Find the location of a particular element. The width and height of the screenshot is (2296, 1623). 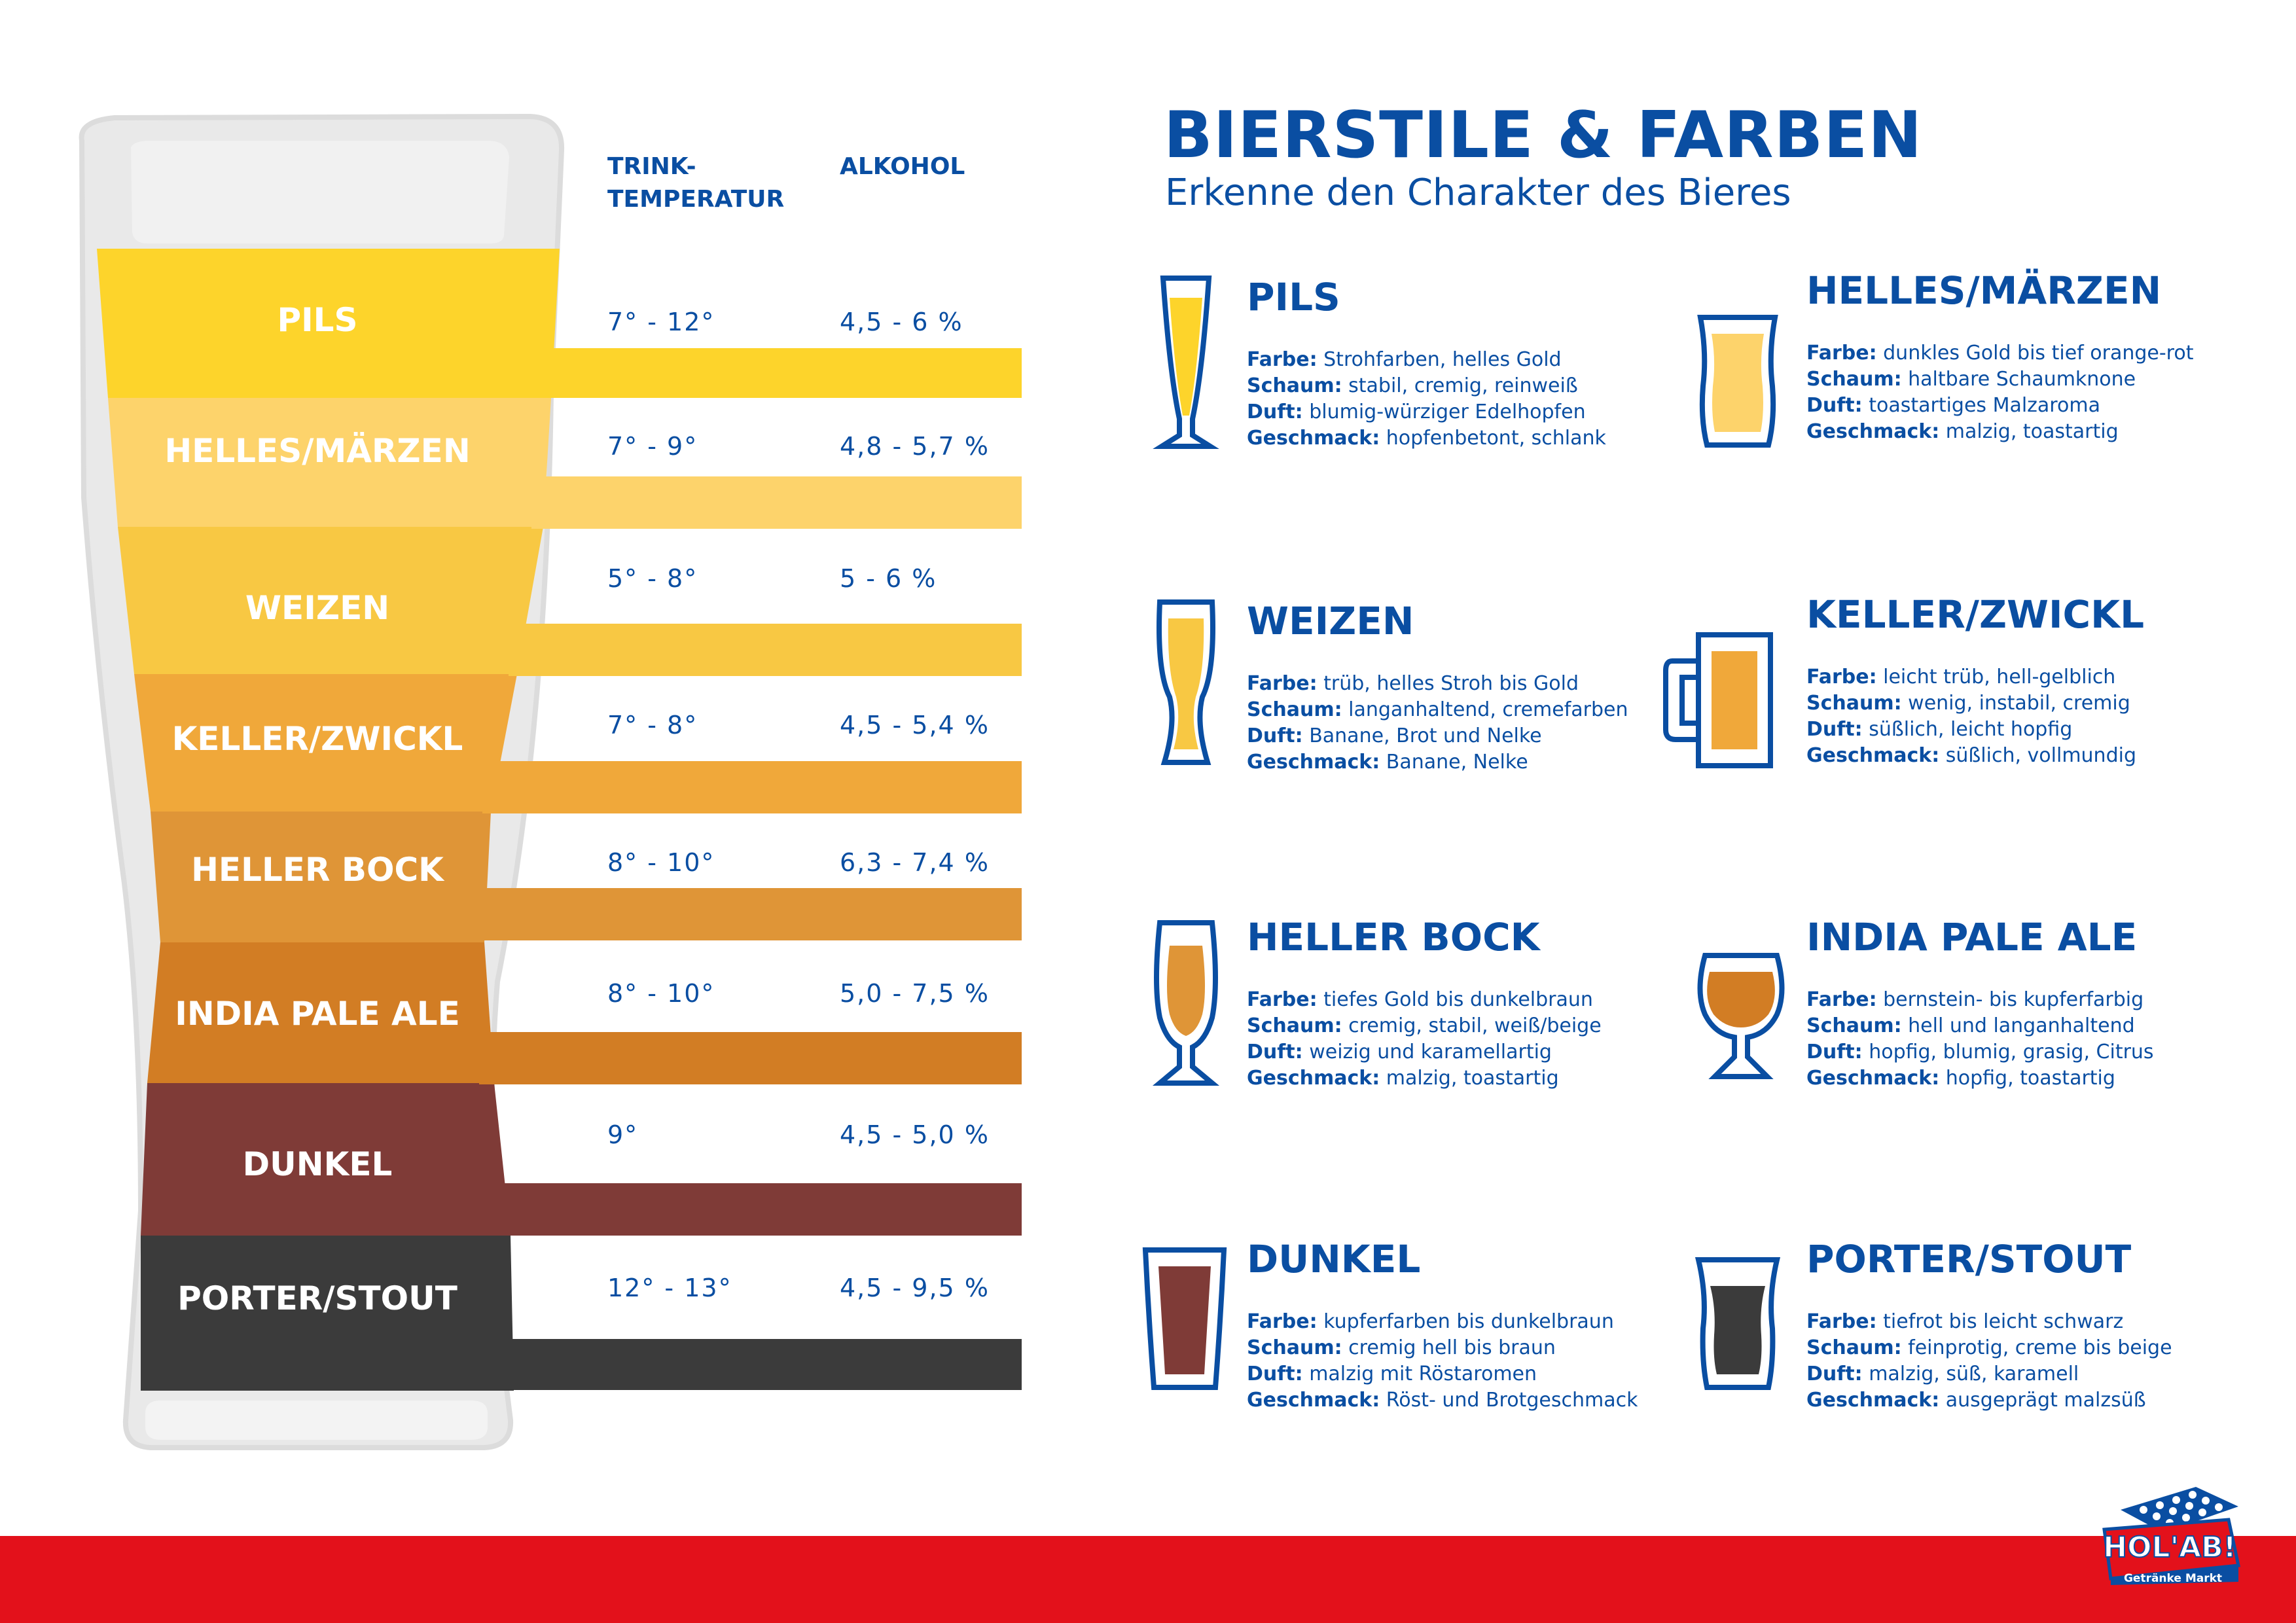

card-line-geschmack: Geschmack: ausgeprägt malzsüß is located at coordinates (1976, 1400).